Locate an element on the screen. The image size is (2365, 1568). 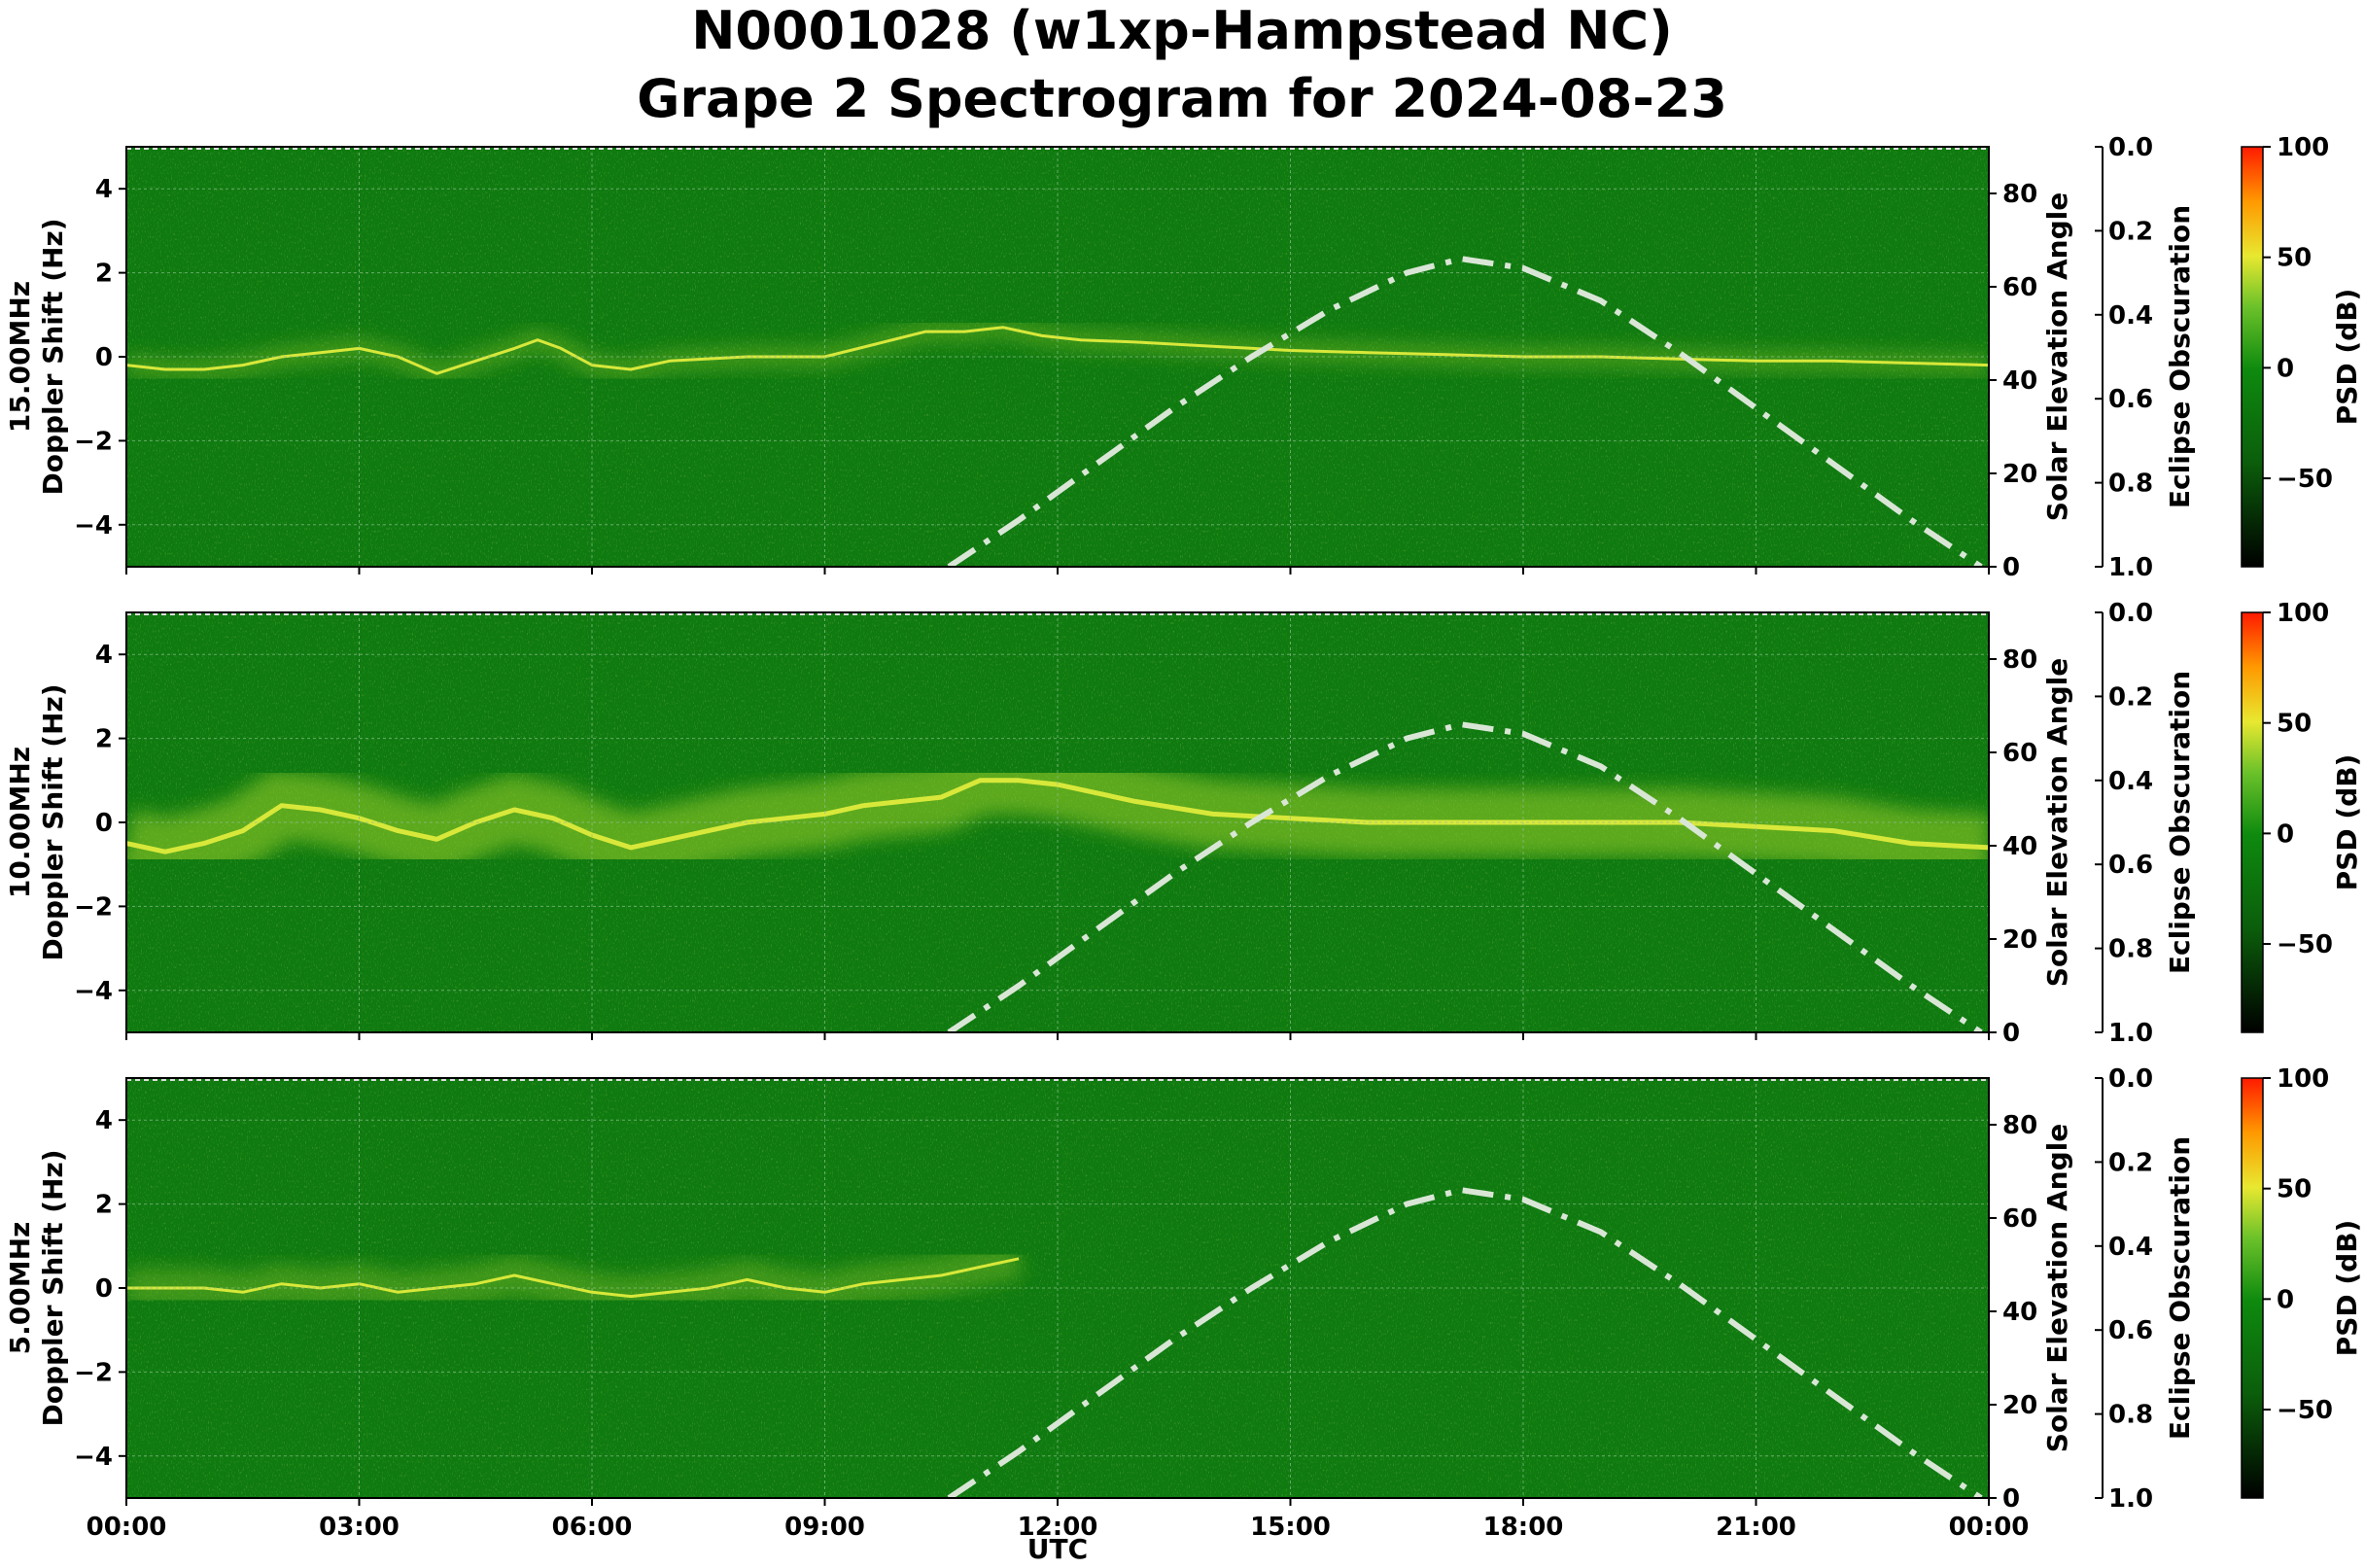
y-axis-label-frequency: 10.00MHz is located at coordinates (20, 822).